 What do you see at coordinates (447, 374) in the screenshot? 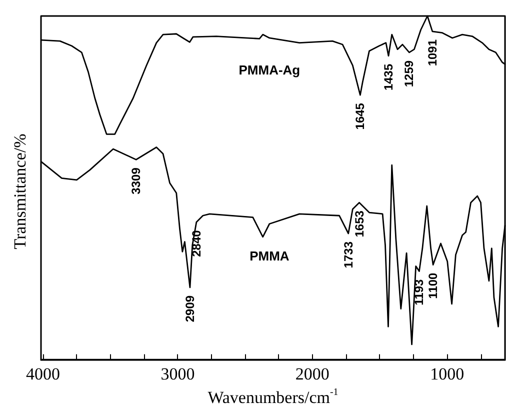
I see `x-tick-label: 1000` at bounding box center [447, 374].